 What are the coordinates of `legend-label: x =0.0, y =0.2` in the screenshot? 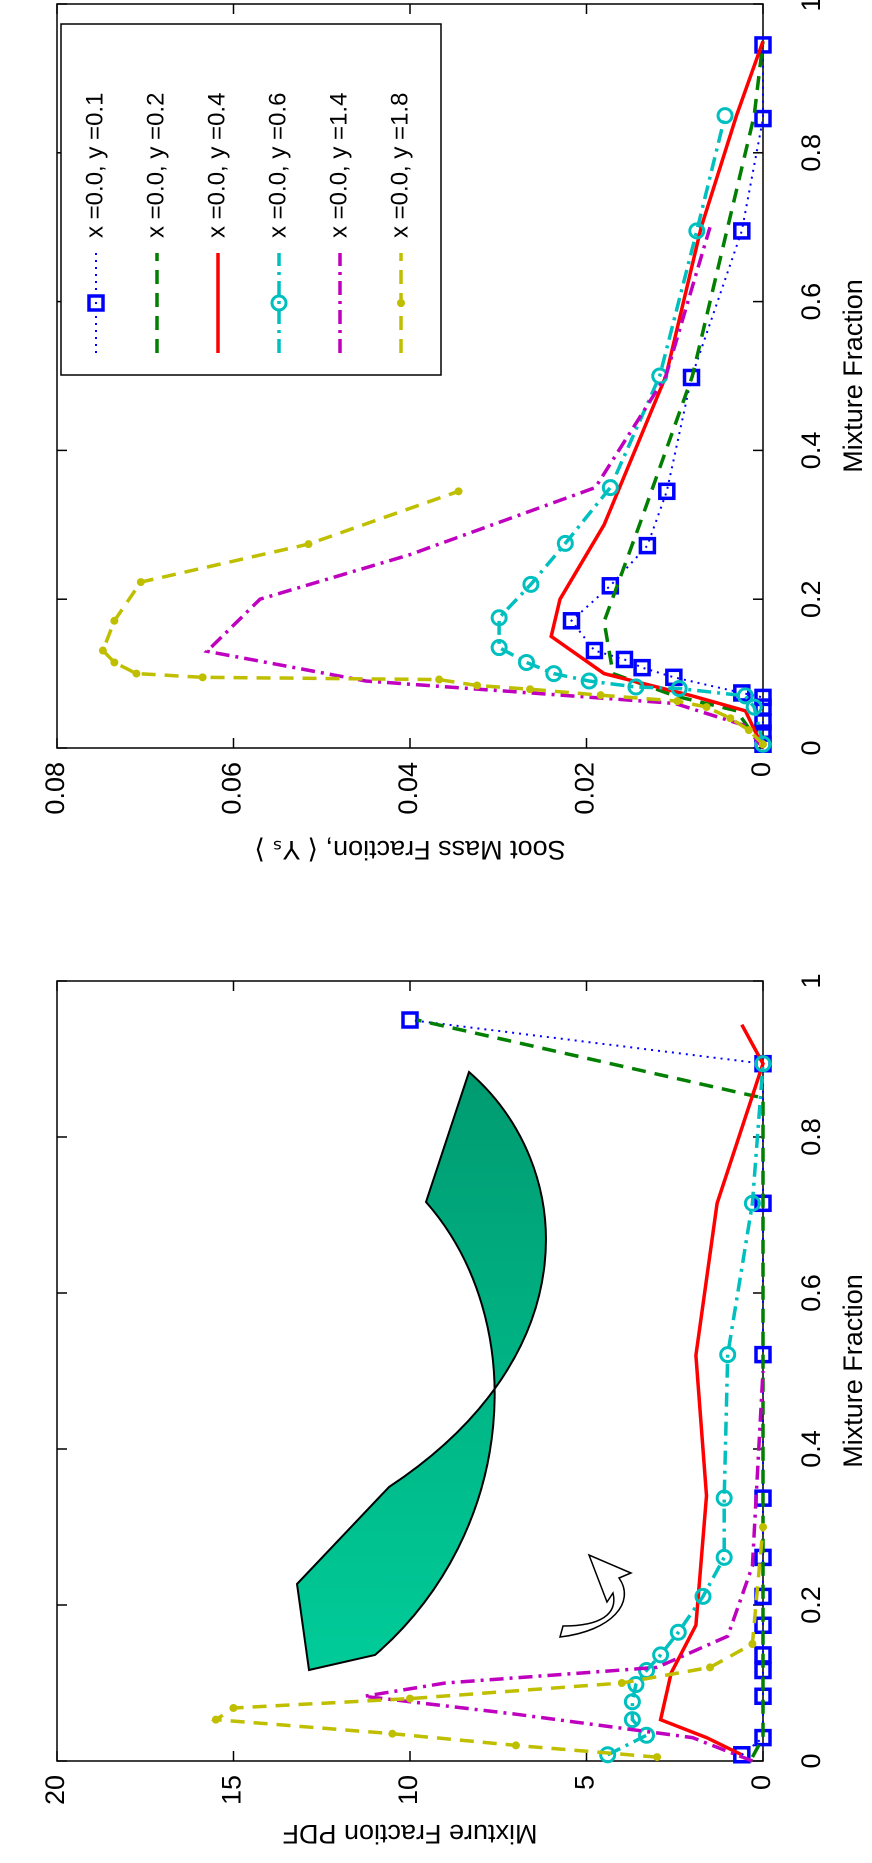 It's located at (155, 165).